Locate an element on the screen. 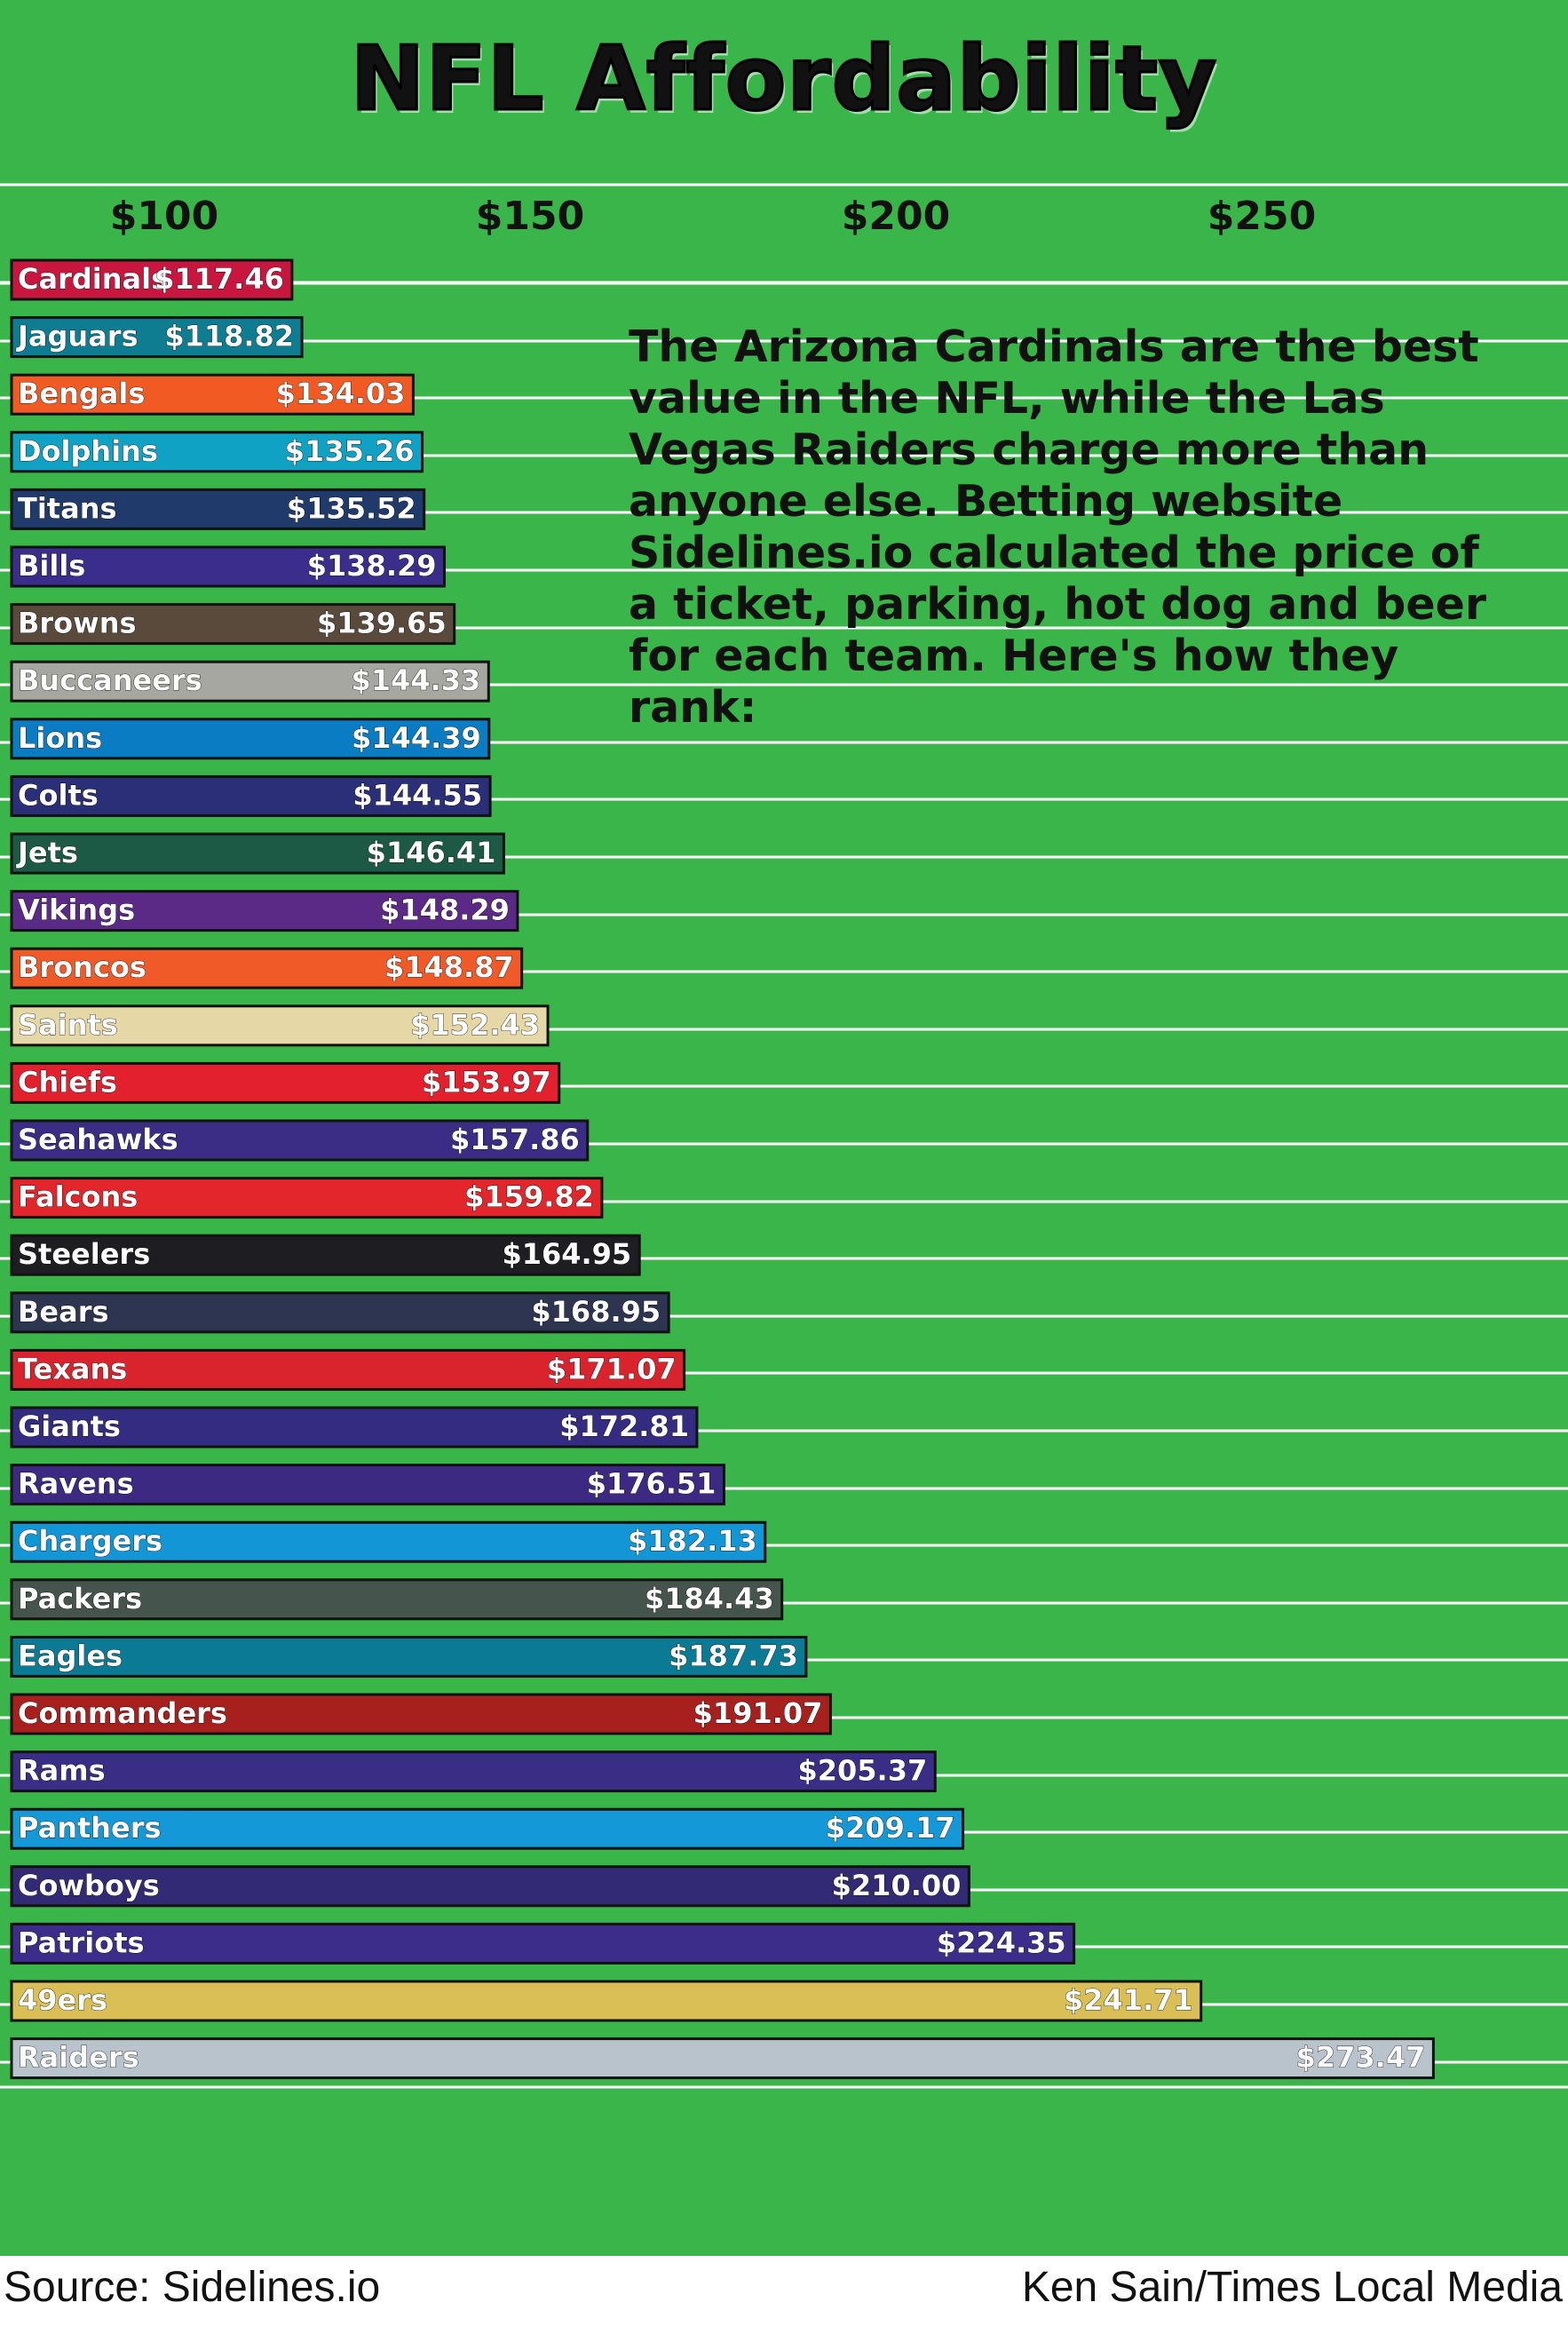 This screenshot has width=1568, height=2326. value-label: $144.39 is located at coordinates (416, 738).